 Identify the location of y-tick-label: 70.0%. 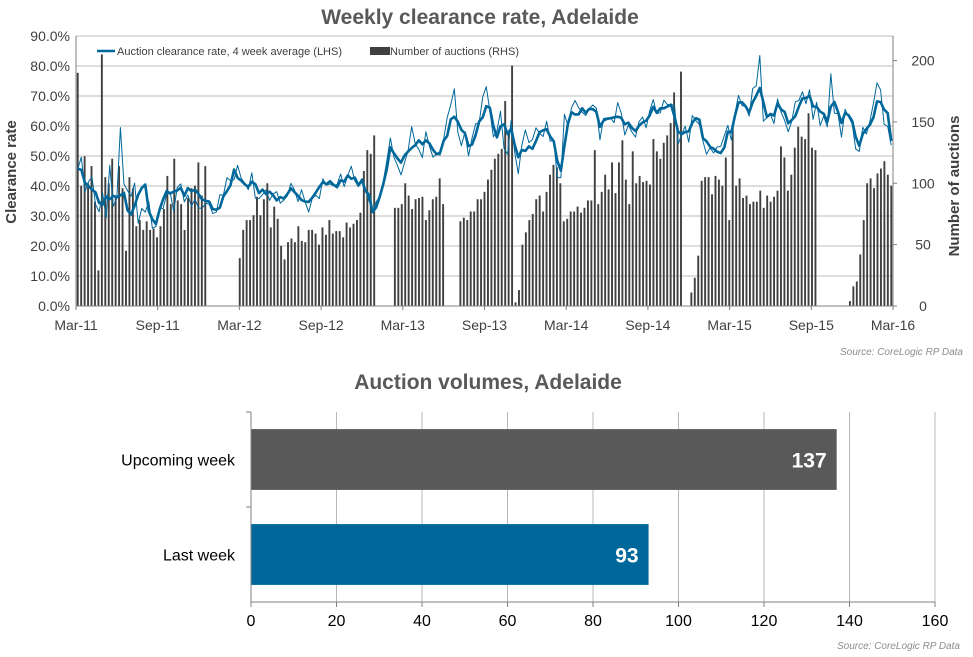
(50, 96).